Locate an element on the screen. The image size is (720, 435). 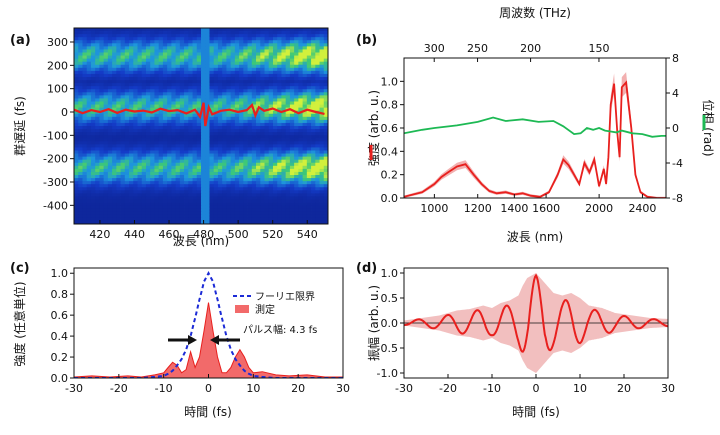
legend-label-measured: 測定 is located at coordinates (265, 309).